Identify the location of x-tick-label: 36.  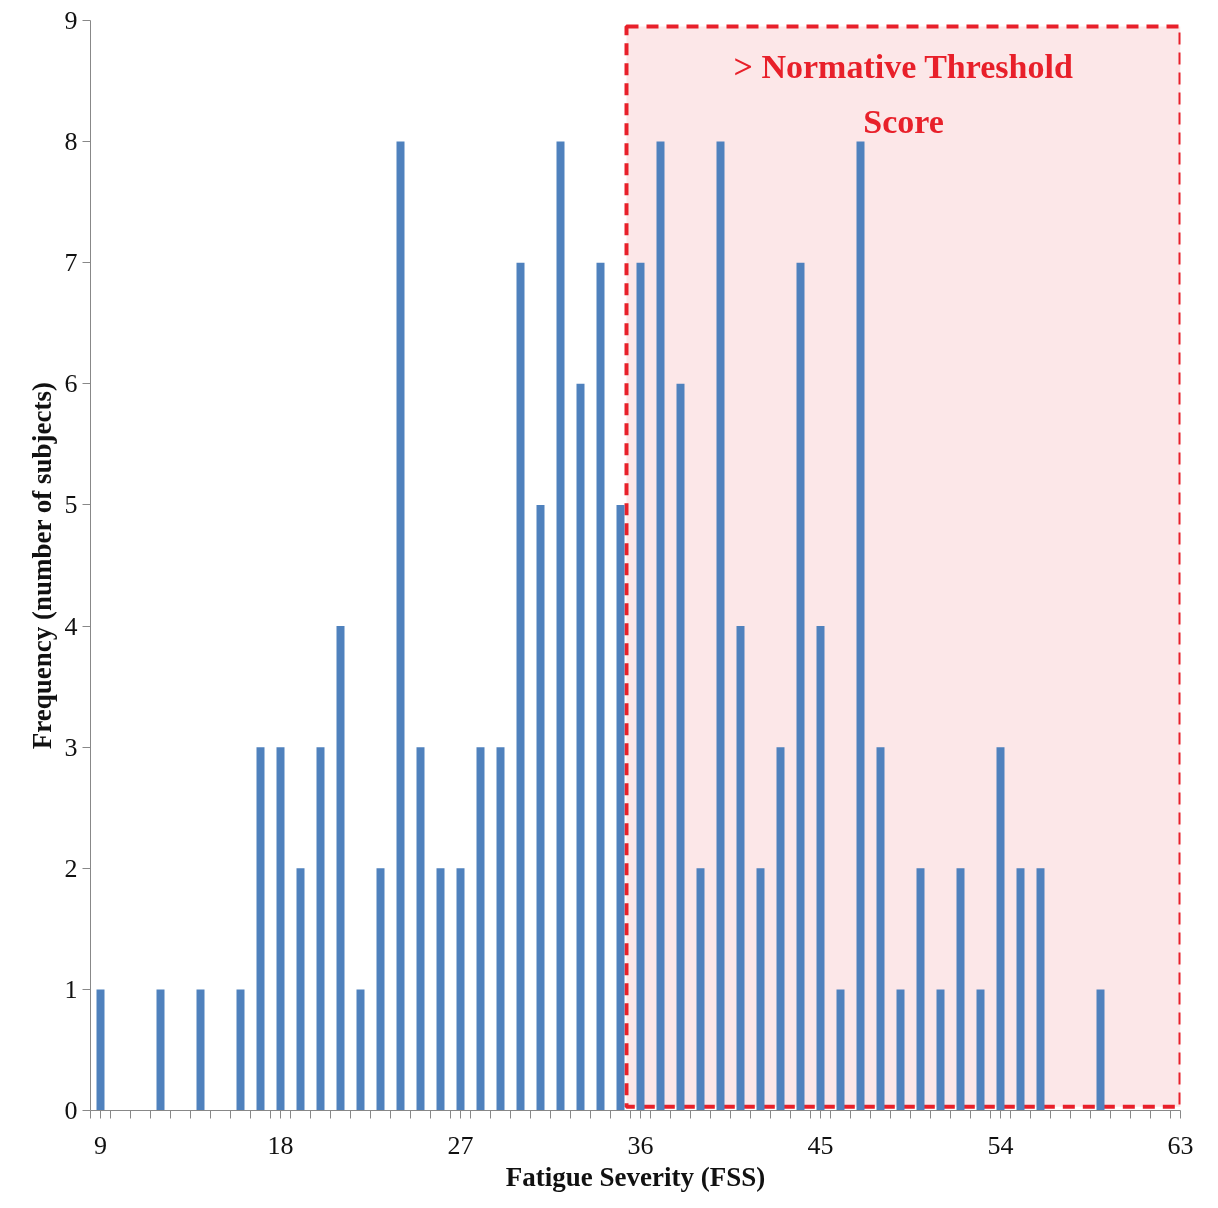
(640, 1145).